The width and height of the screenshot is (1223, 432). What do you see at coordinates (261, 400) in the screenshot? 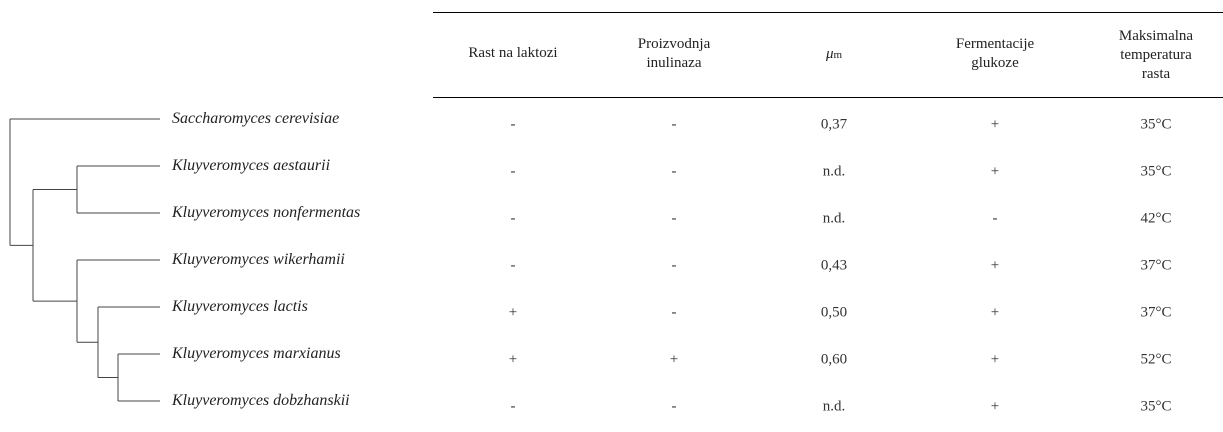
I see `species-name: Kluyveromyces dobzhanskii` at bounding box center [261, 400].